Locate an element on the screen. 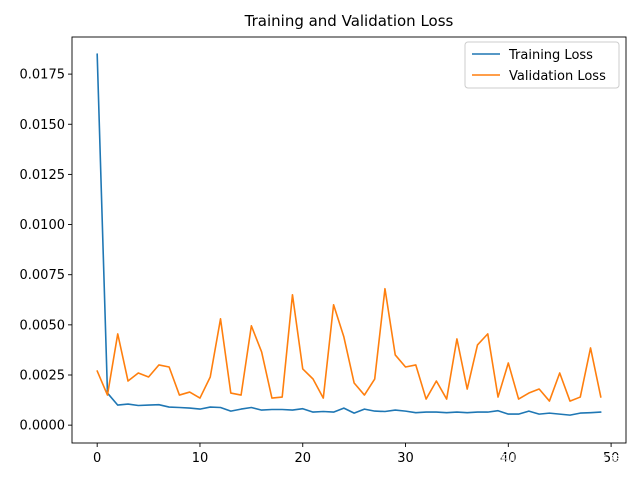 The width and height of the screenshot is (640, 480). x-tick-label: 50 is located at coordinates (611, 458).